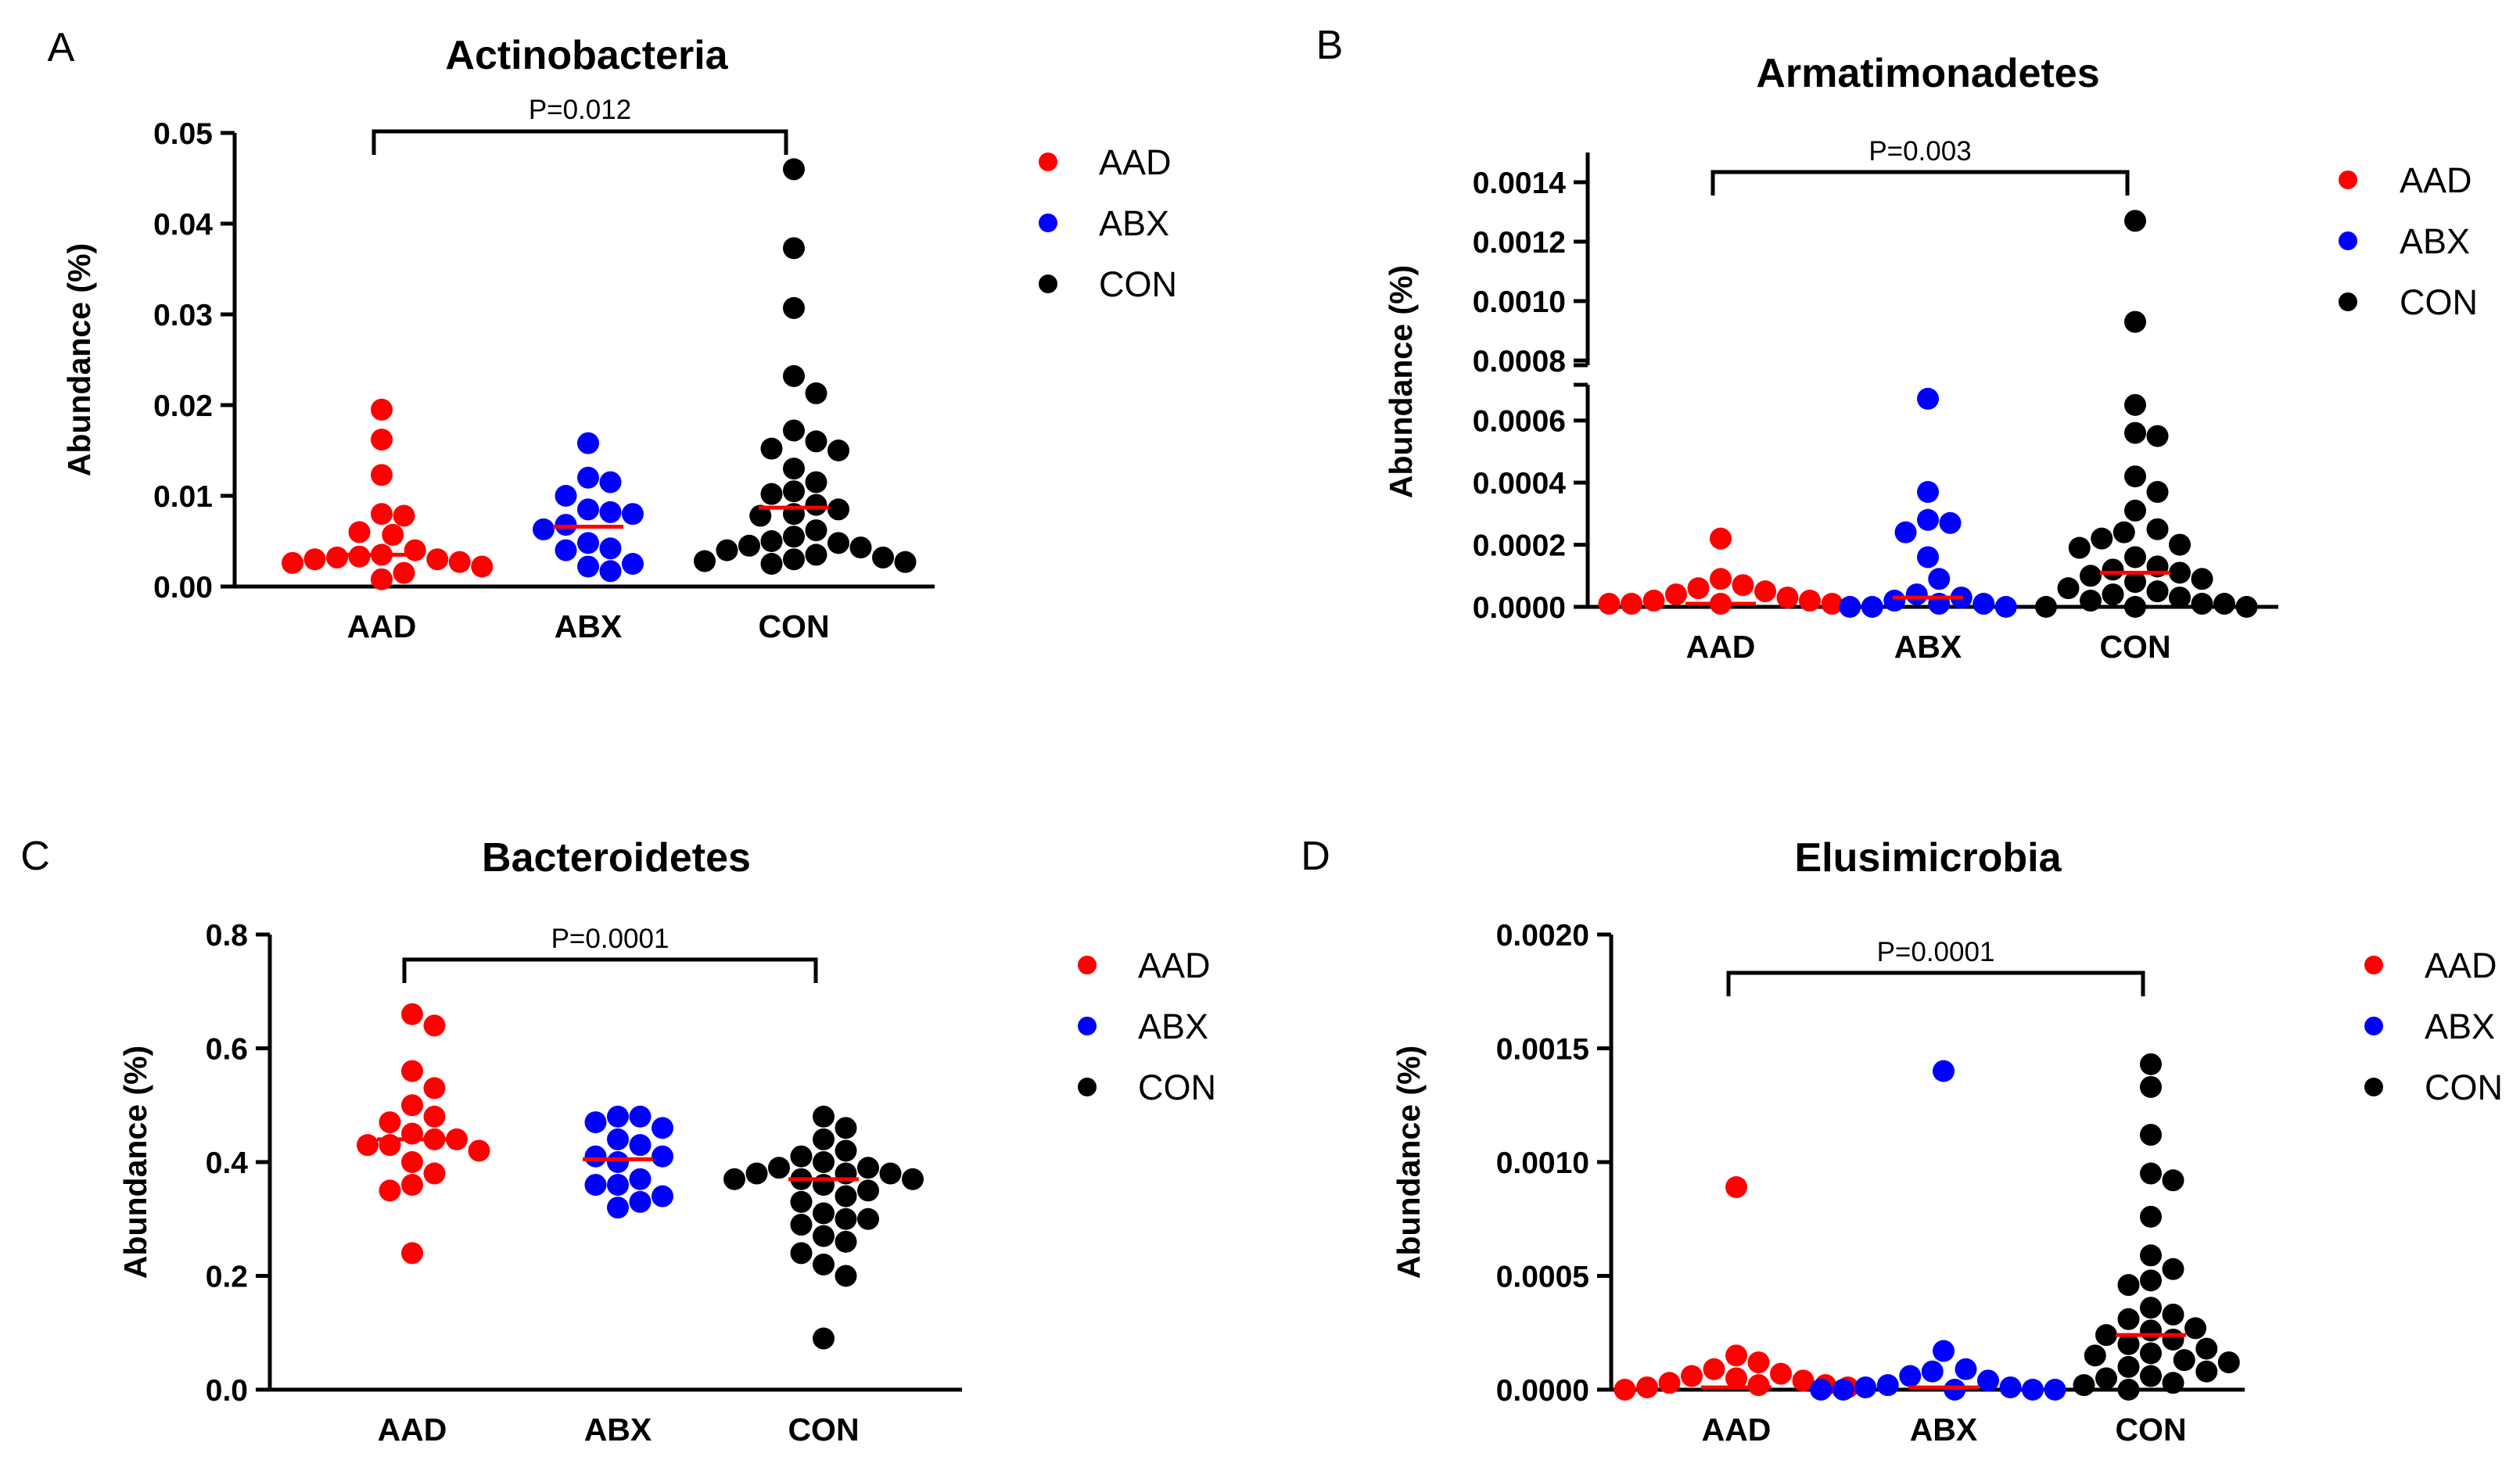 The width and height of the screenshot is (2520, 1471). What do you see at coordinates (2461, 965) in the screenshot?
I see `legend-label-aad: AAD` at bounding box center [2461, 965].